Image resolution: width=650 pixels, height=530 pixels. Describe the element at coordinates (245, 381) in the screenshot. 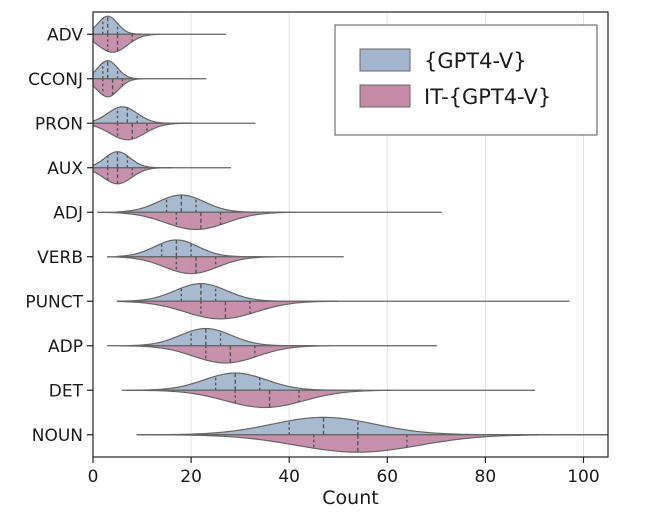

I see `violin-det-gpt4v` at that location.